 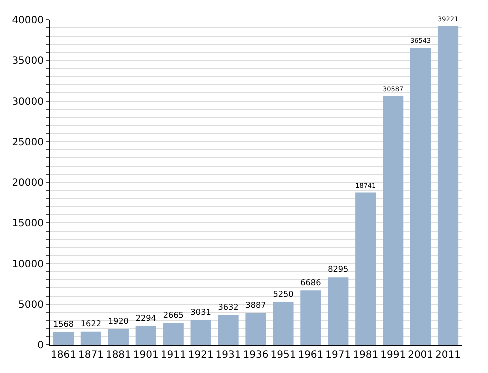 I want to click on x-tick-label: 1981, so click(x=366, y=355).